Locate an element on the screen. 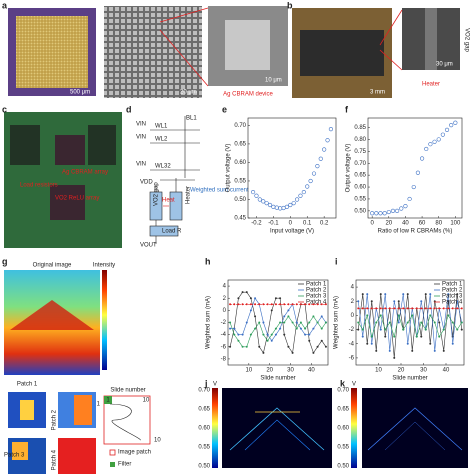 This screenshot has width=474, height=476. legend-label: Patch 4 is located at coordinates (316, 303).